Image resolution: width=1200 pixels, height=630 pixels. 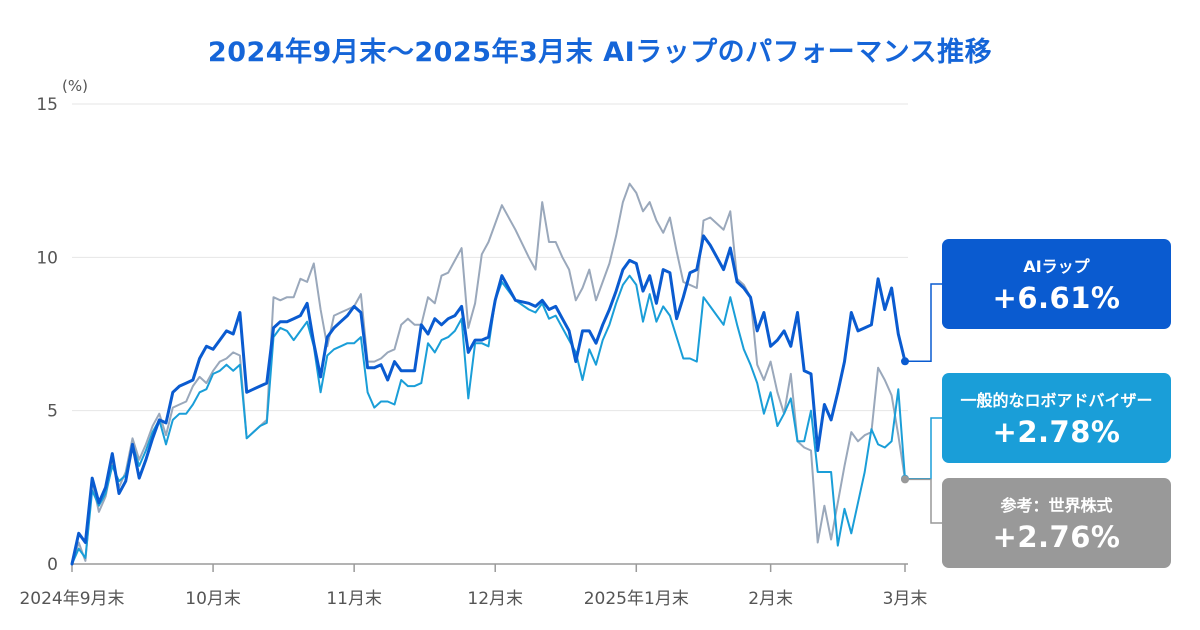 I want to click on legend-connectors, so click(x=921, y=403).